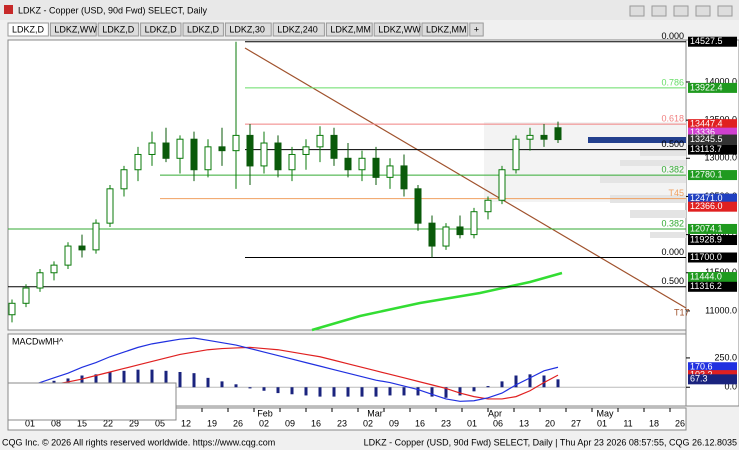 This screenshot has height=455, width=739. I want to click on y-tick-label: 13000.0, so click(720, 158).